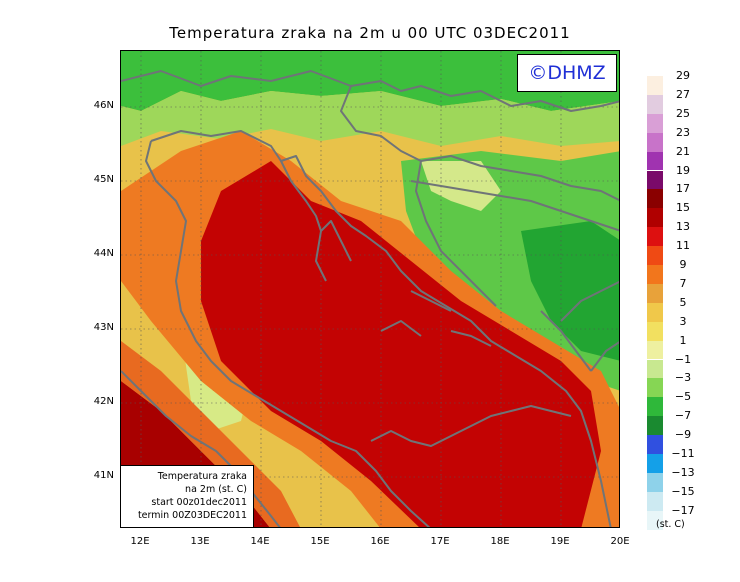 The height and width of the screenshot is (582, 740). Describe the element at coordinates (380, 541) in the screenshot. I see `lon-tick-16e: 16E` at that location.